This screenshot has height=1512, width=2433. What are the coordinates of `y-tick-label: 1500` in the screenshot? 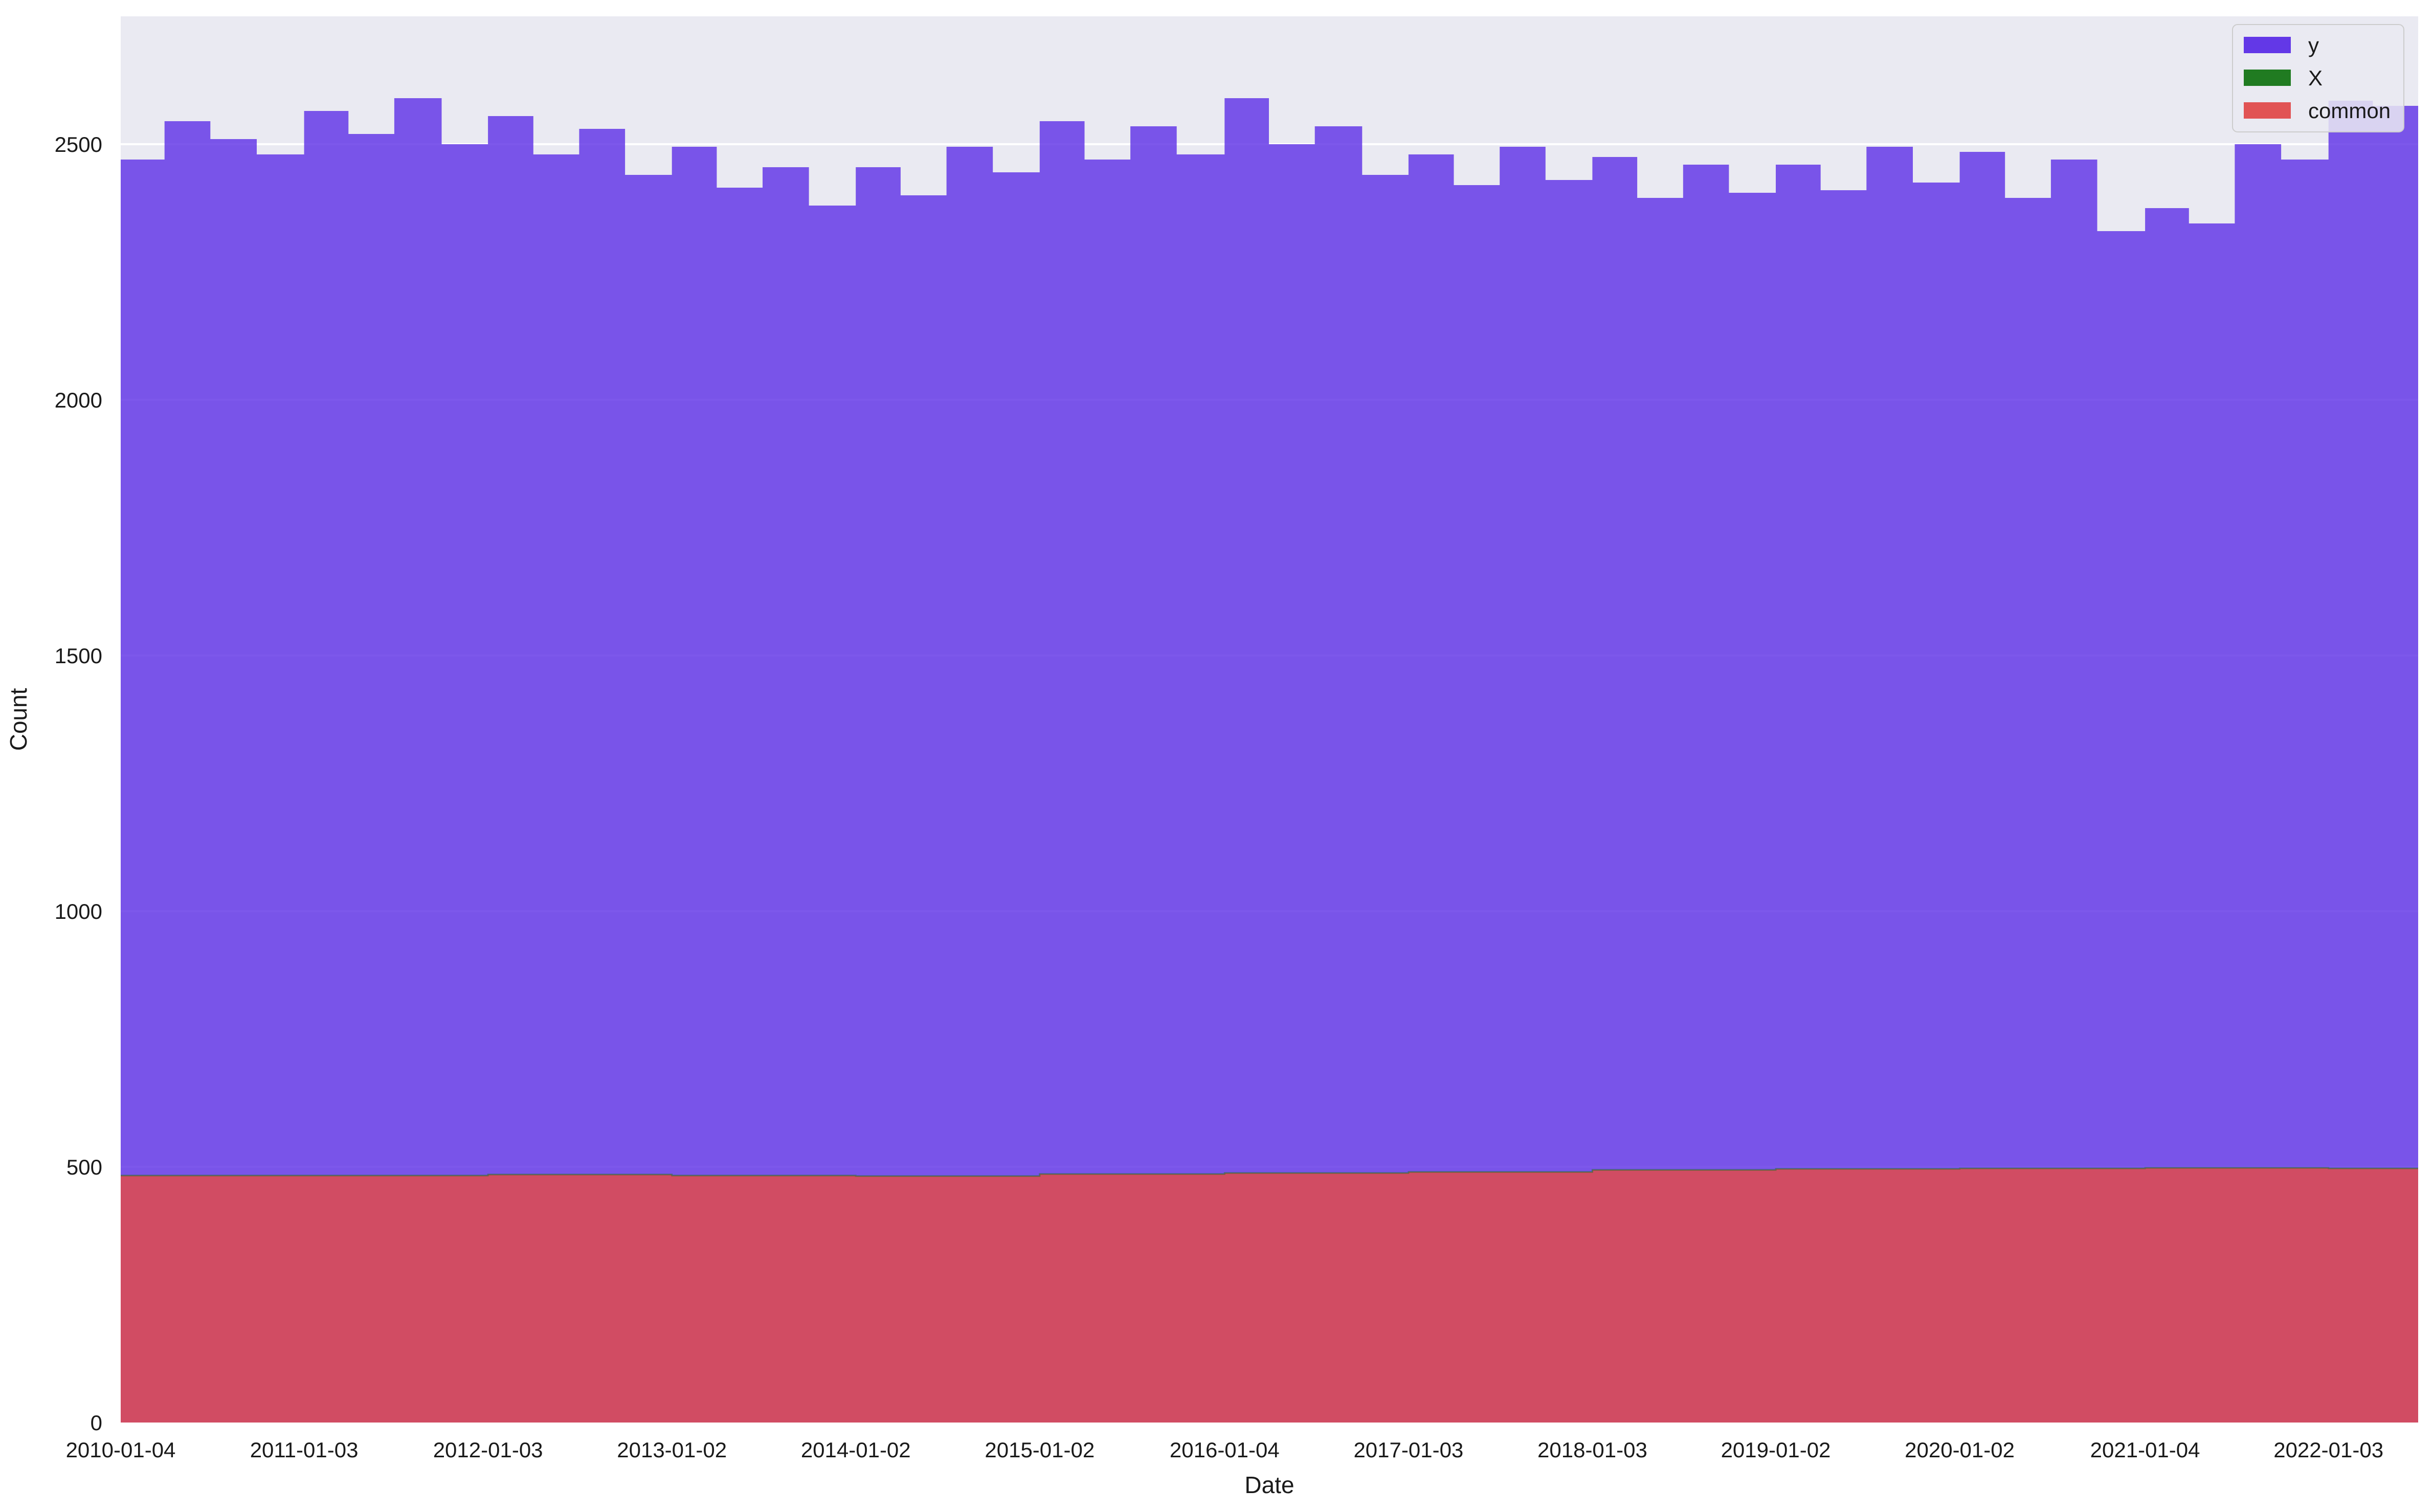 It's located at (79, 656).